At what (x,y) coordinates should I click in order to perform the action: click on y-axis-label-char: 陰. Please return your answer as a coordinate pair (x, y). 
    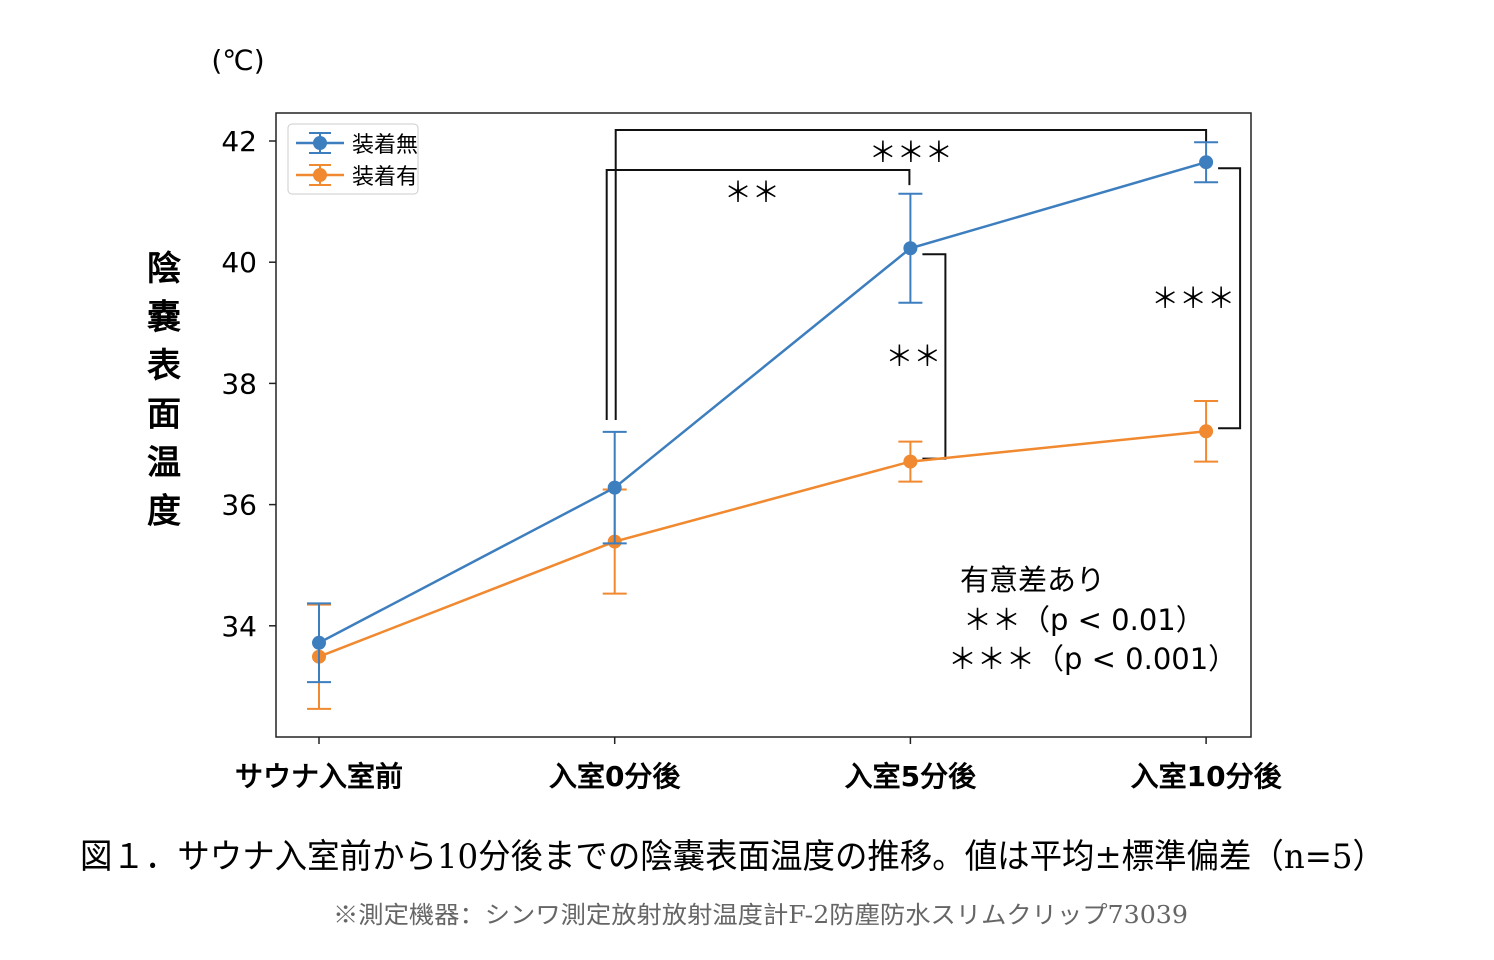
    Looking at the image, I should click on (164, 269).